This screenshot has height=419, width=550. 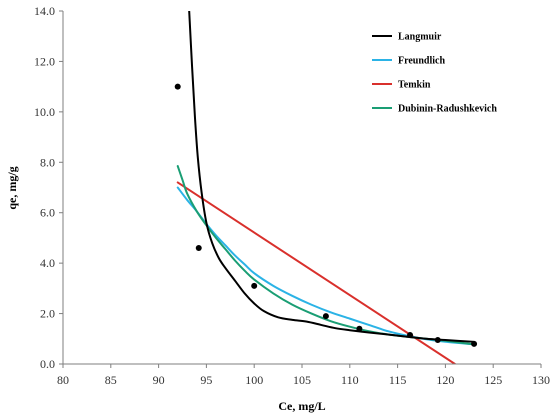 What do you see at coordinates (414, 85) in the screenshot?
I see `legend-label: Temkin` at bounding box center [414, 85].